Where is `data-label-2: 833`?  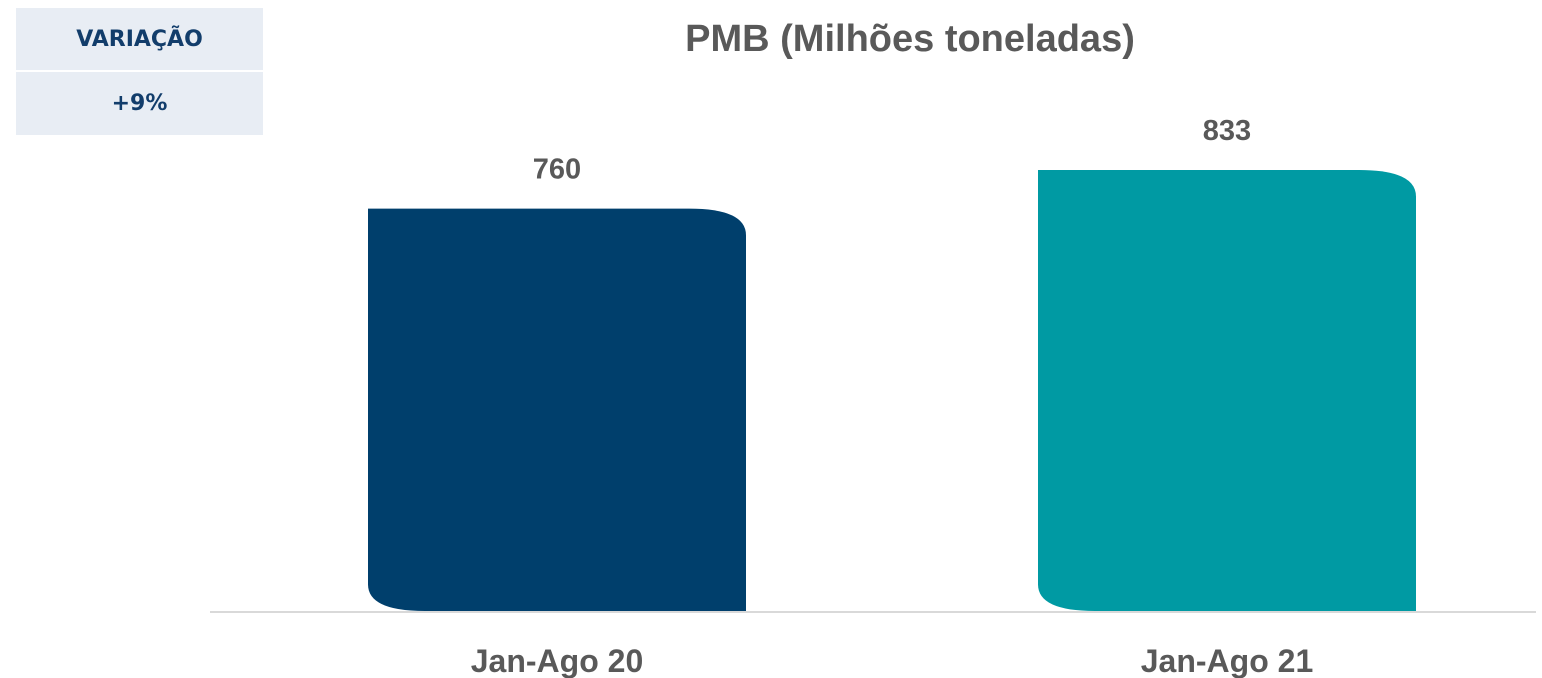
data-label-2: 833 is located at coordinates (1227, 131).